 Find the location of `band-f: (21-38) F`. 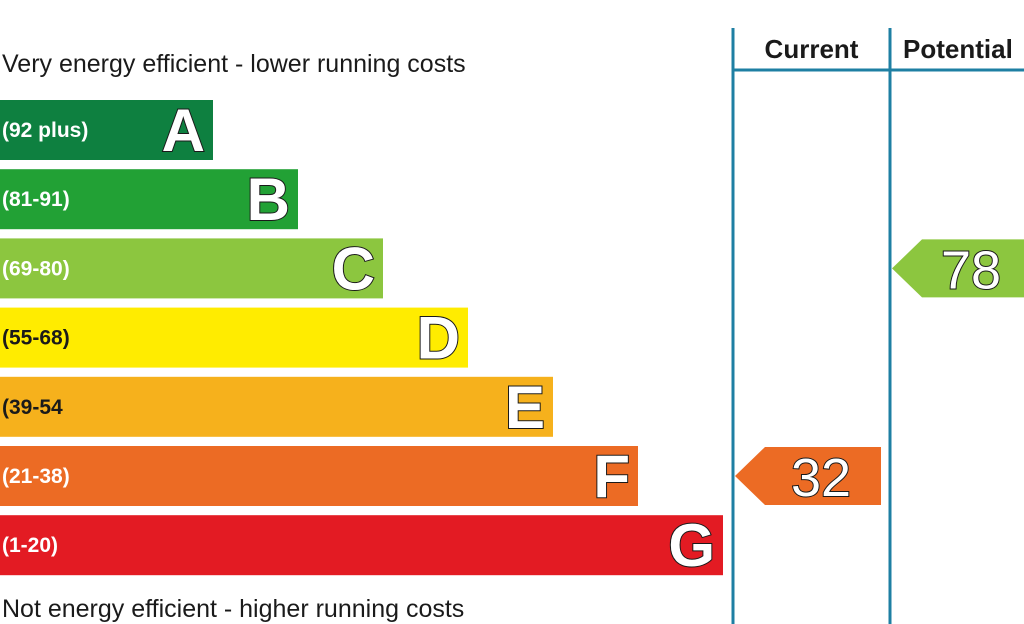

band-f: (21-38) F is located at coordinates (319, 476).